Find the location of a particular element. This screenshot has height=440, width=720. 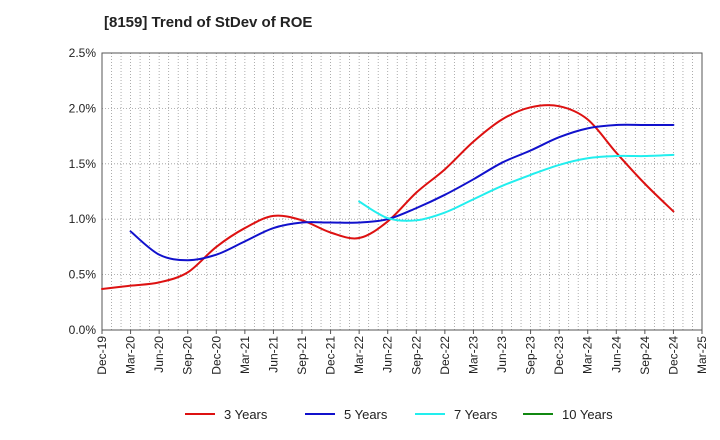

x-tick-label: Jun-24 is located at coordinates (616, 354).